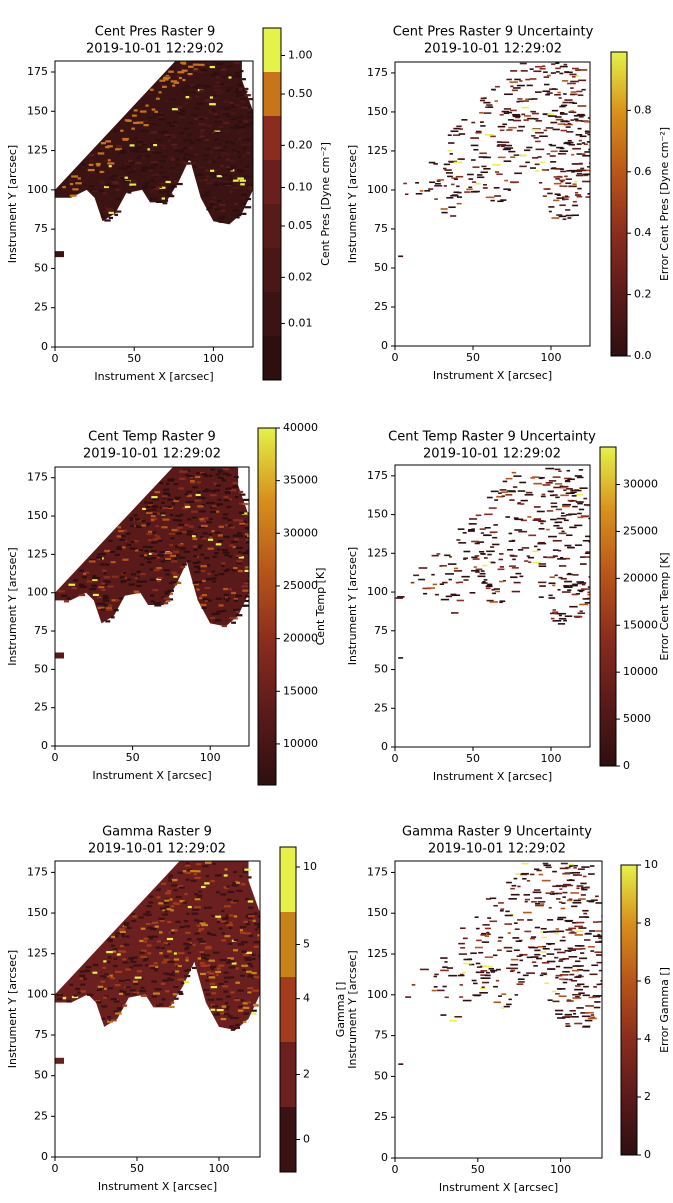 The width and height of the screenshot is (673, 1203). I want to click on colorbar-band, so click(288, 879).